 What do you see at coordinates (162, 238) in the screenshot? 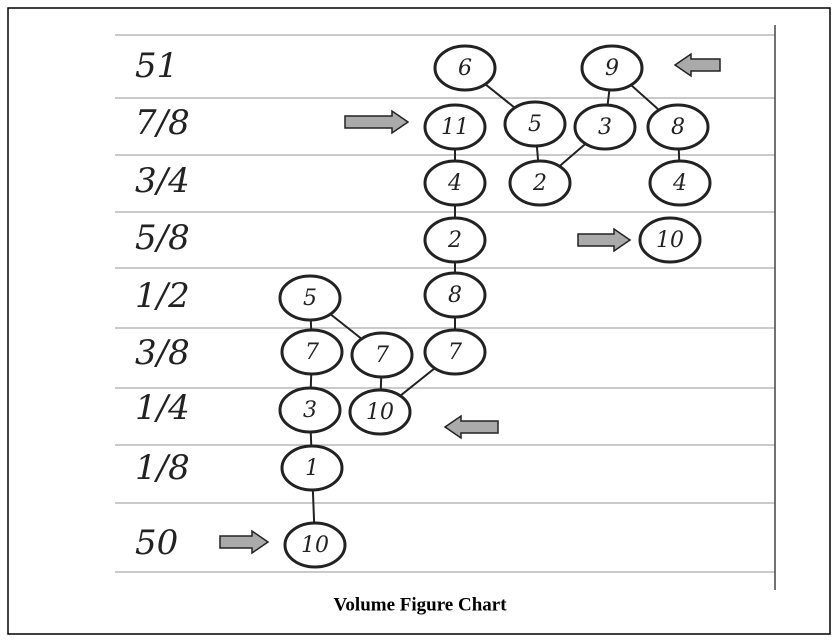
I see `row-label: 5/8` at bounding box center [162, 238].